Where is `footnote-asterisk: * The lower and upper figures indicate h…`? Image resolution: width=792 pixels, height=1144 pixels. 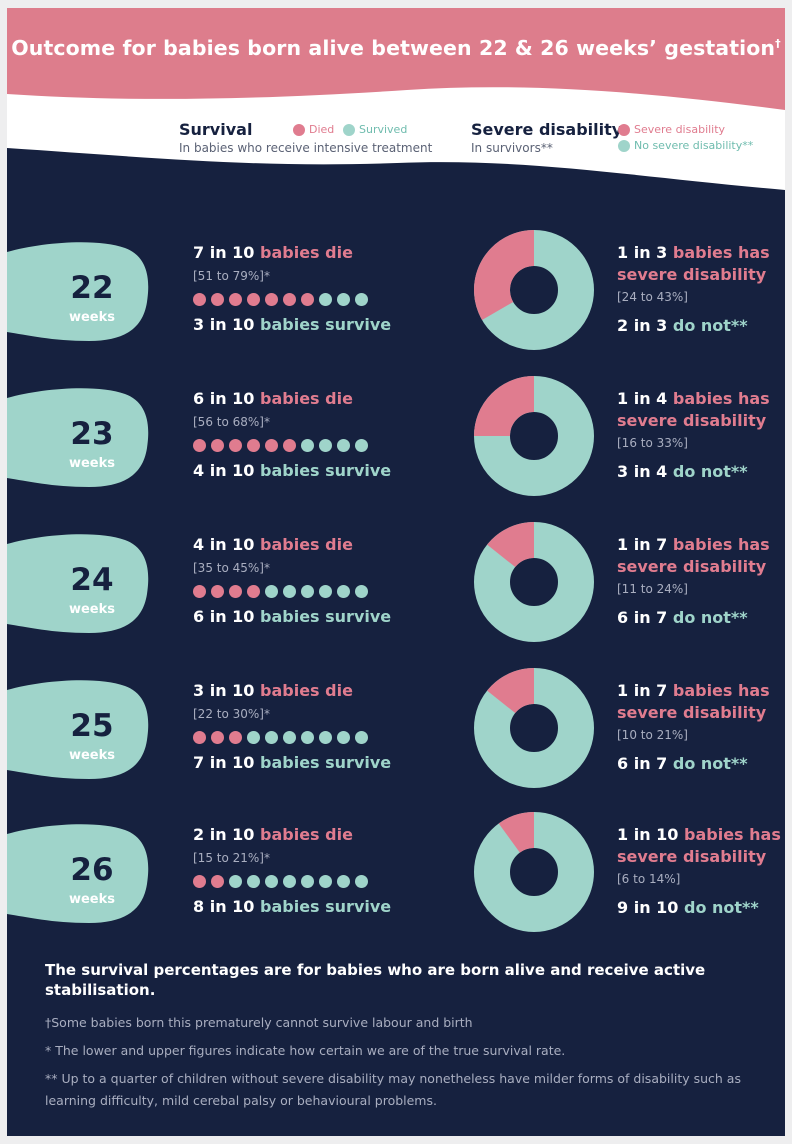 footnote-asterisk: * The lower and upper figures indicate h… is located at coordinates (305, 1050).